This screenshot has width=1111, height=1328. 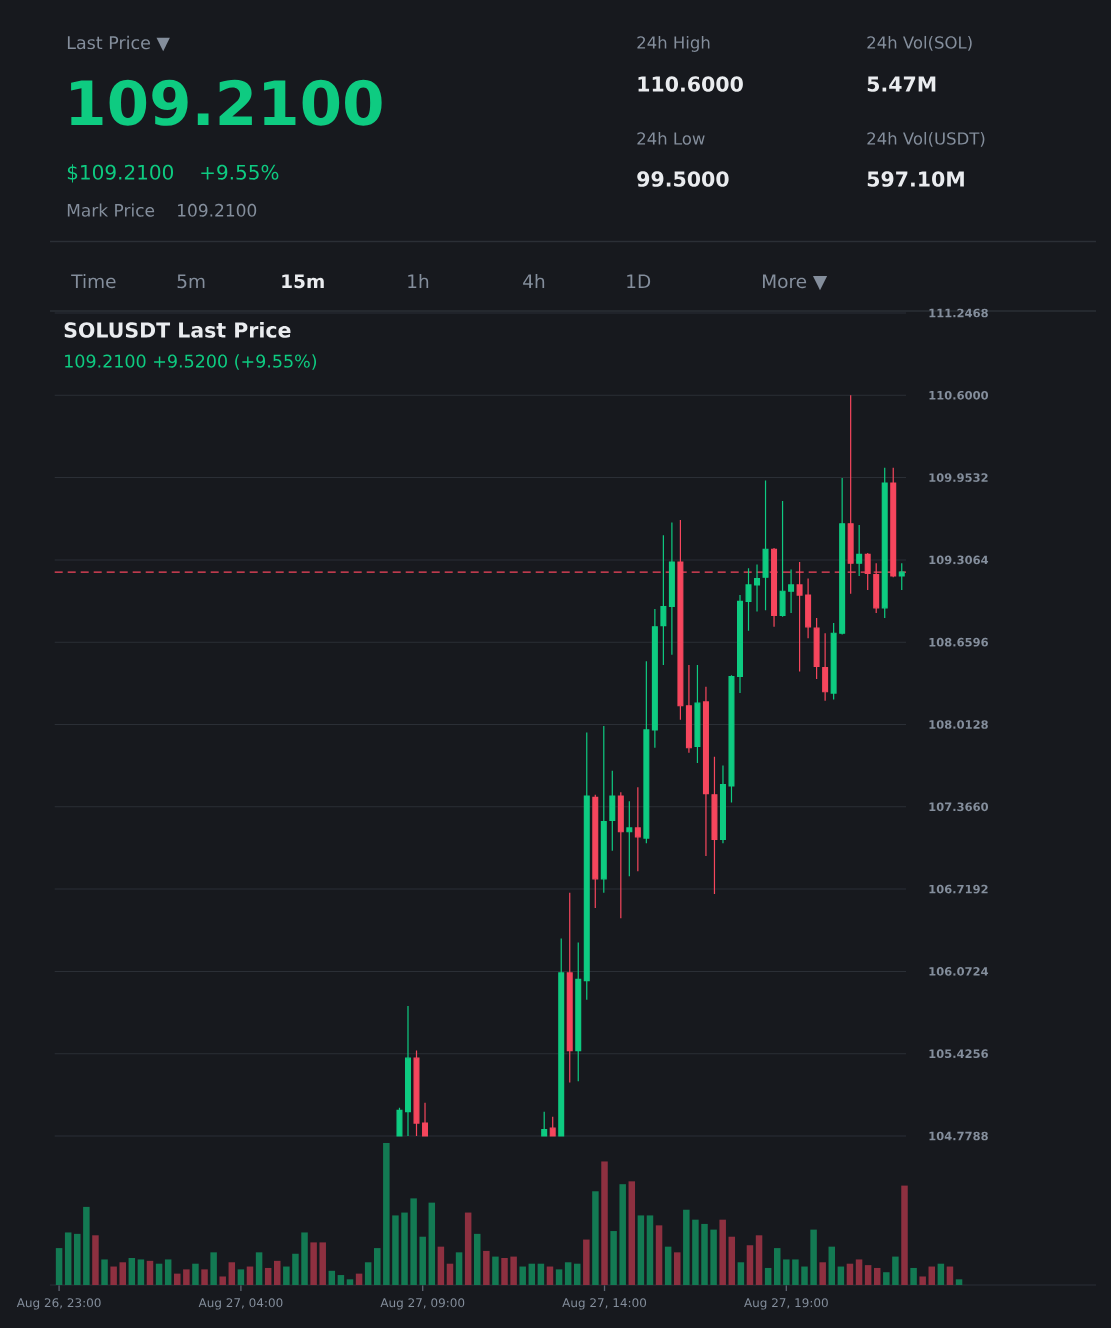 What do you see at coordinates (673, 43) in the screenshot?
I see `text: 24h High` at bounding box center [673, 43].